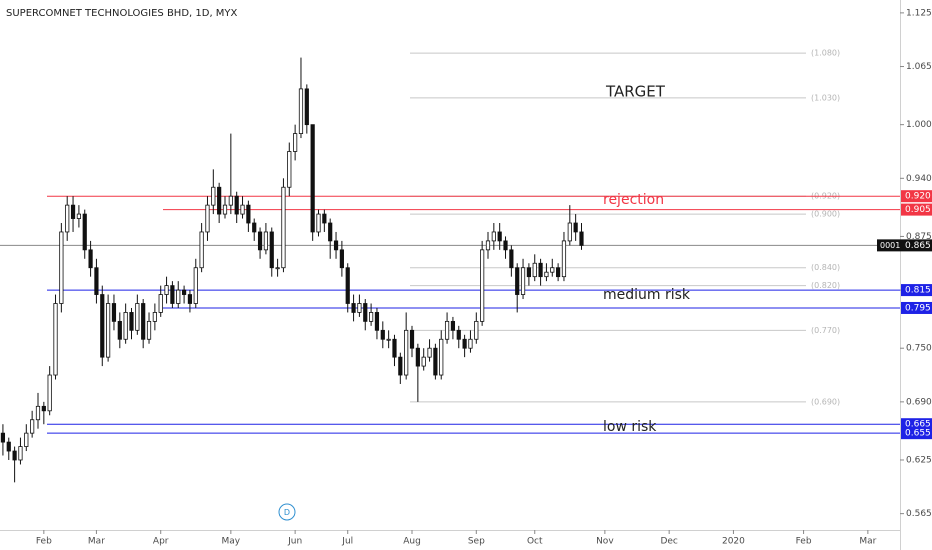 The width and height of the screenshot is (932, 550). What do you see at coordinates (867, 542) in the screenshot?
I see `x-tick-label: Mar` at bounding box center [867, 542].